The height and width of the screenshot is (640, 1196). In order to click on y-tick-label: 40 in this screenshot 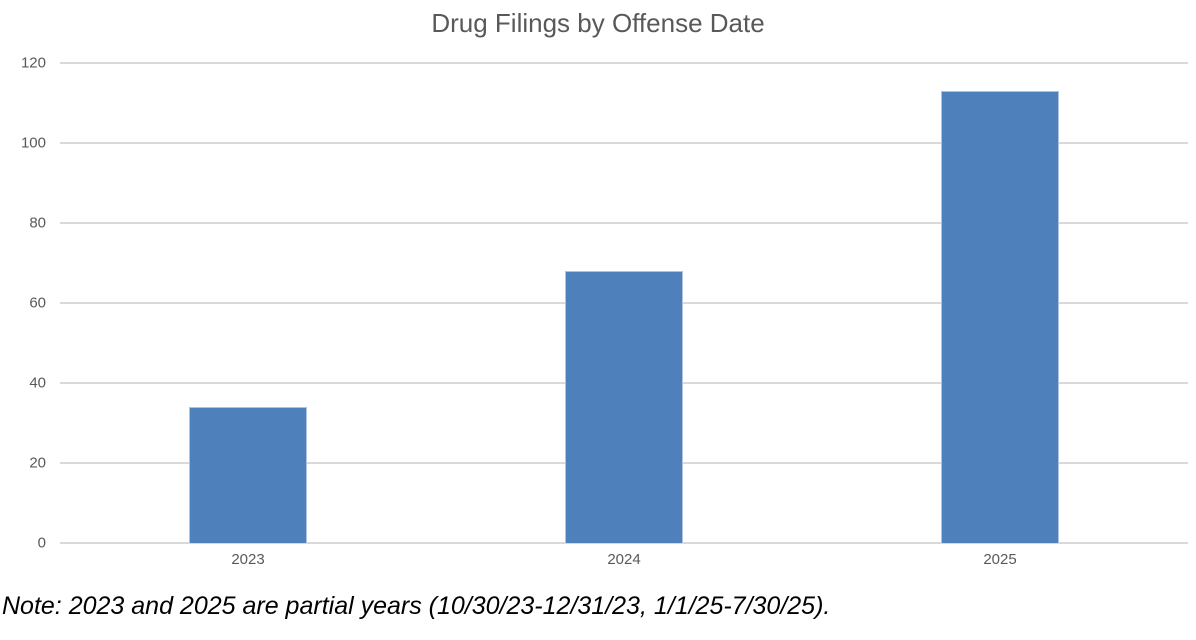, I will do `click(37, 383)`.